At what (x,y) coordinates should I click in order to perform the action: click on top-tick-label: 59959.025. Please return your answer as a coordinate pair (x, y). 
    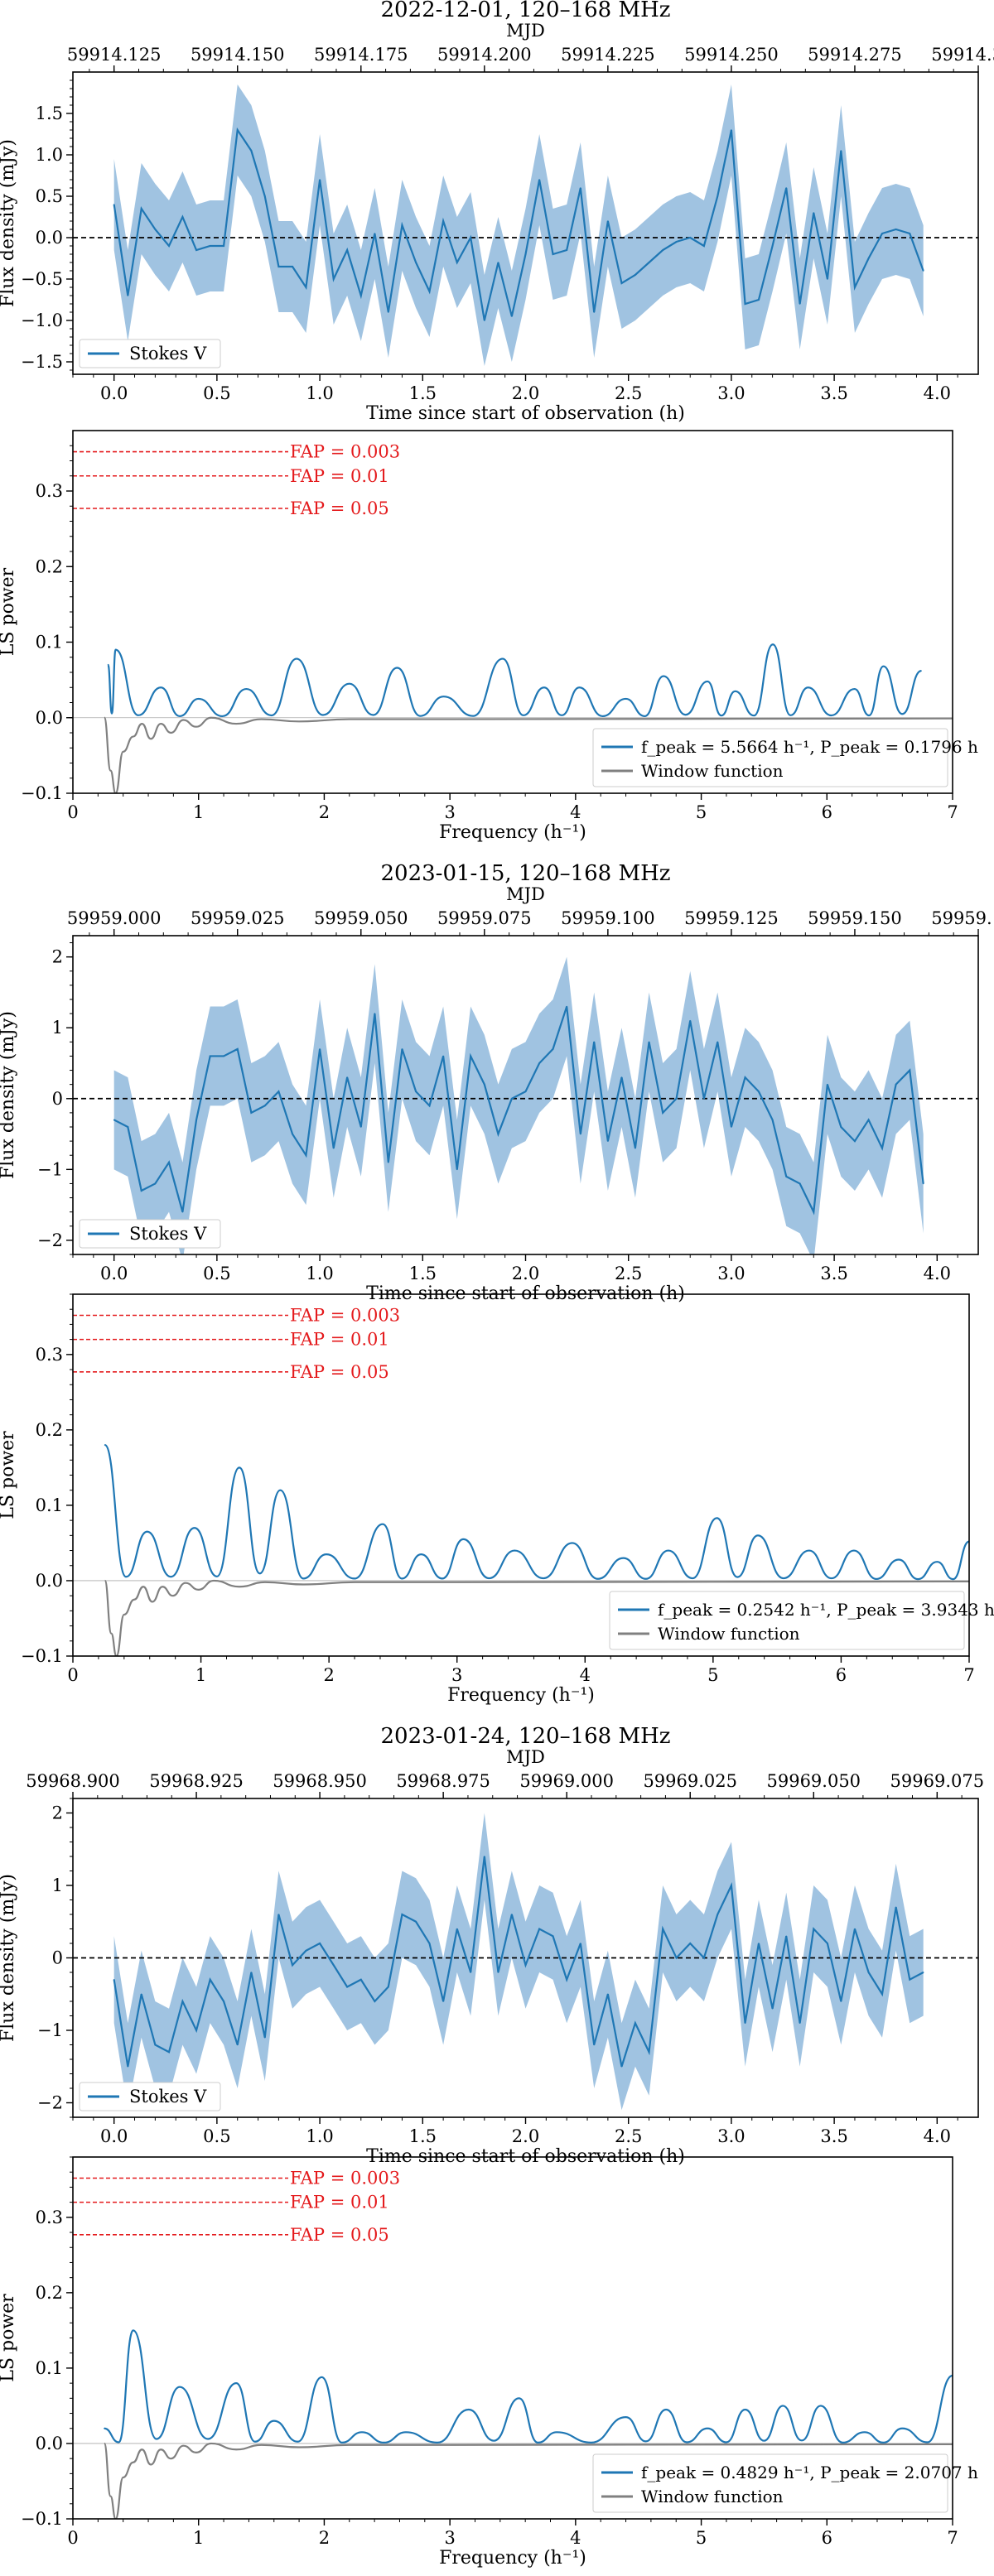
    Looking at the image, I should click on (238, 918).